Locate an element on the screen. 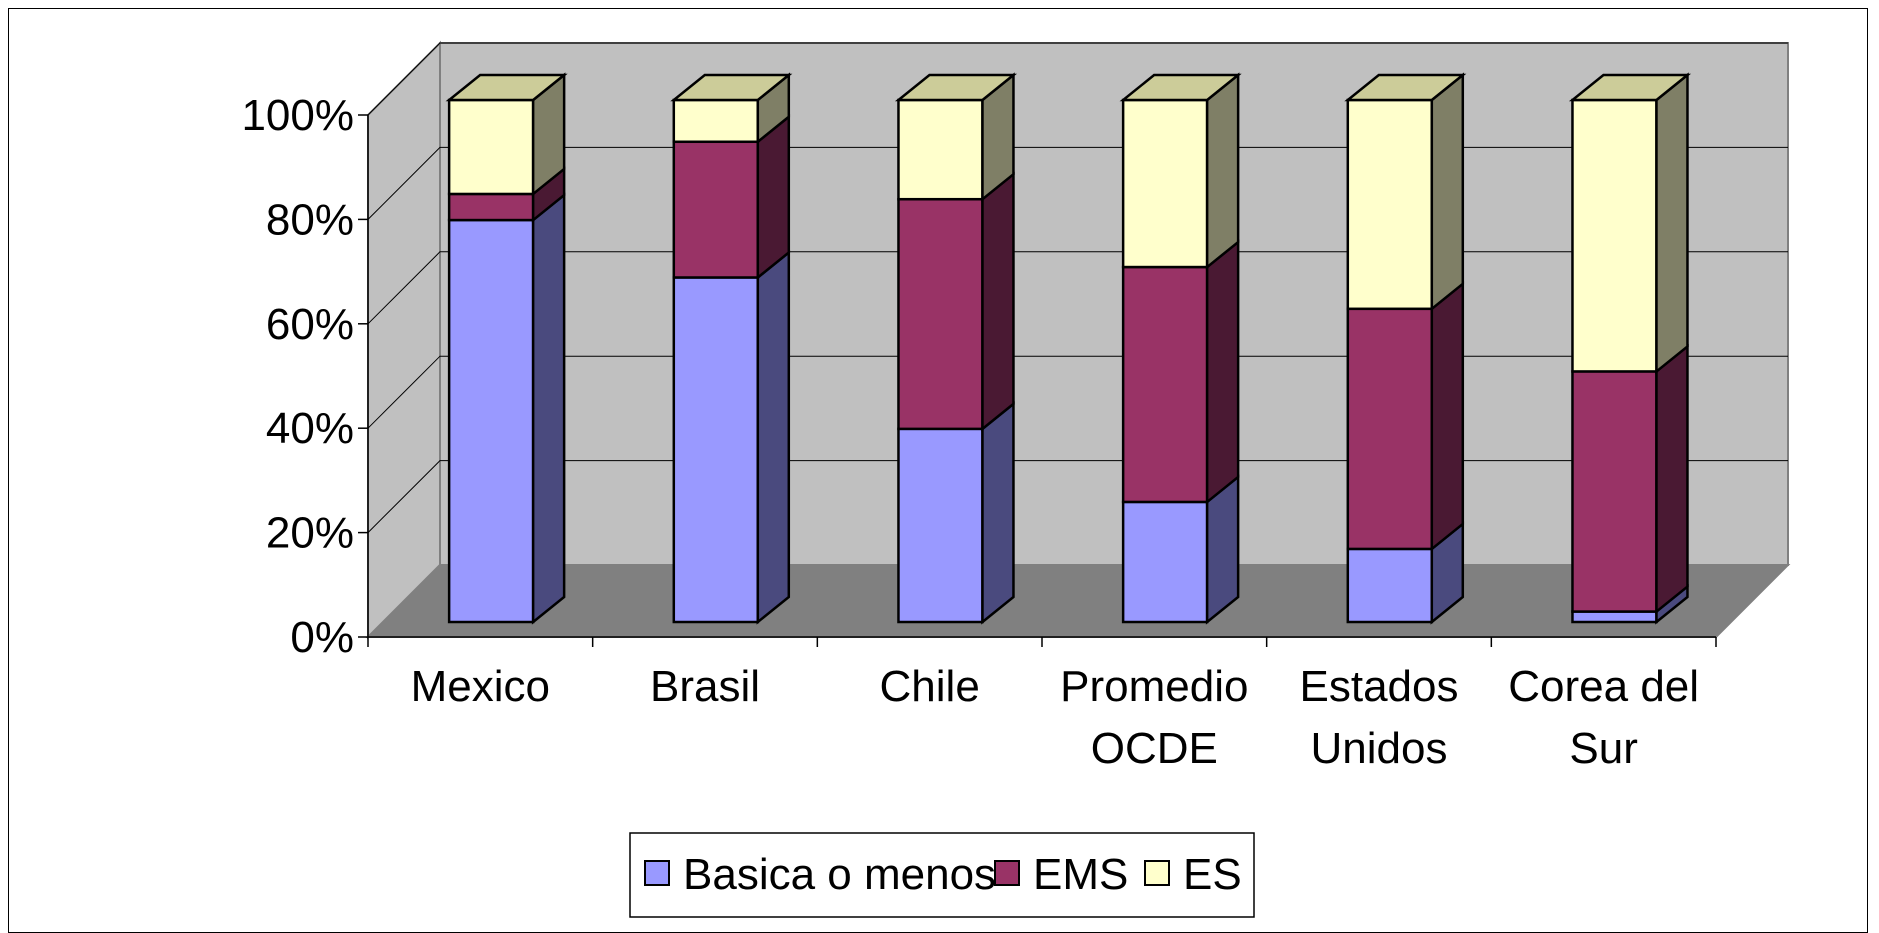  x-tick-label: Unidos is located at coordinates (1379, 748).